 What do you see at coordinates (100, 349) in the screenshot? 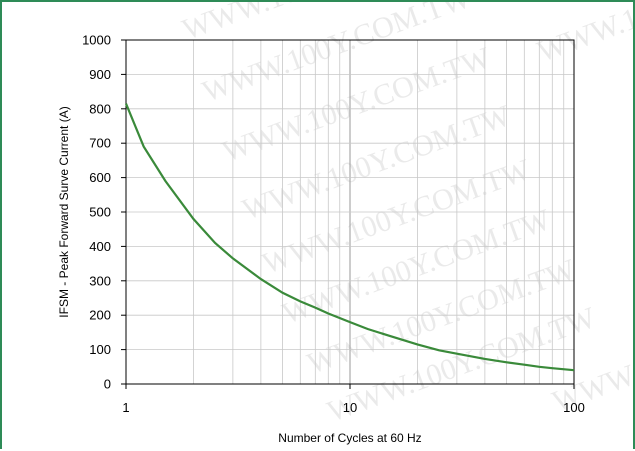
I see `y-tick-label: 100` at bounding box center [100, 349].